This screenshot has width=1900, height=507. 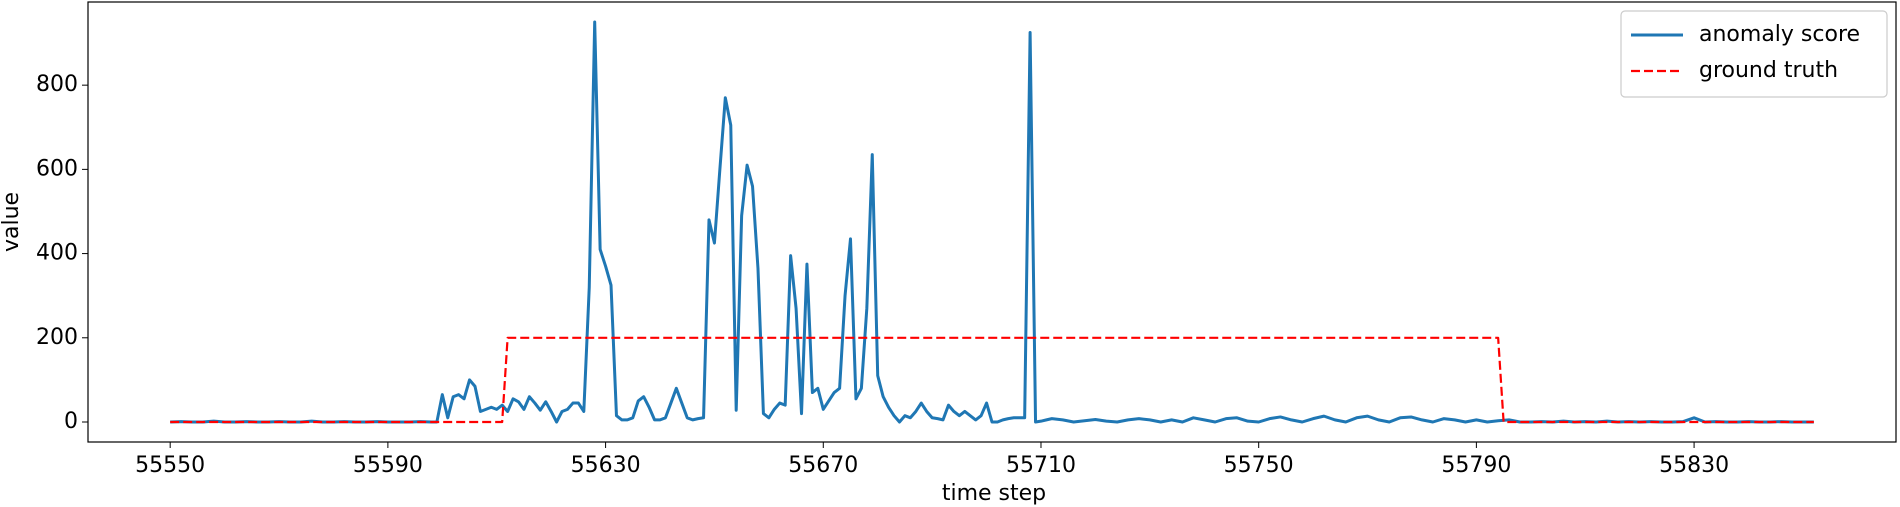 What do you see at coordinates (1779, 34) in the screenshot?
I see `legend-label: anomaly score` at bounding box center [1779, 34].